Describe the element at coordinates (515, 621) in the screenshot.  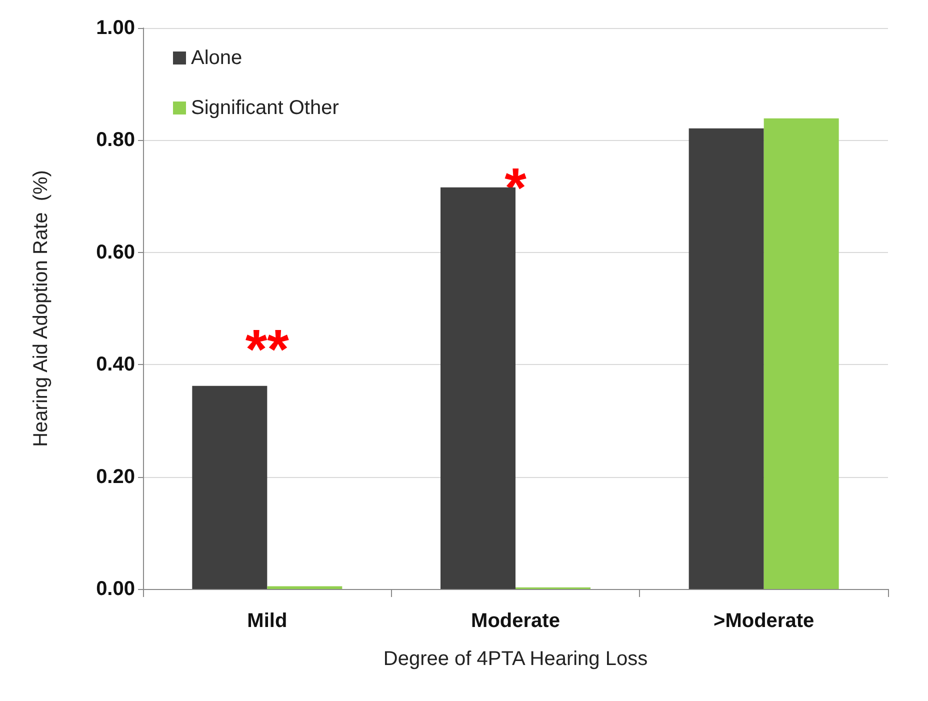
I see `x-tick-label: Moderate` at that location.